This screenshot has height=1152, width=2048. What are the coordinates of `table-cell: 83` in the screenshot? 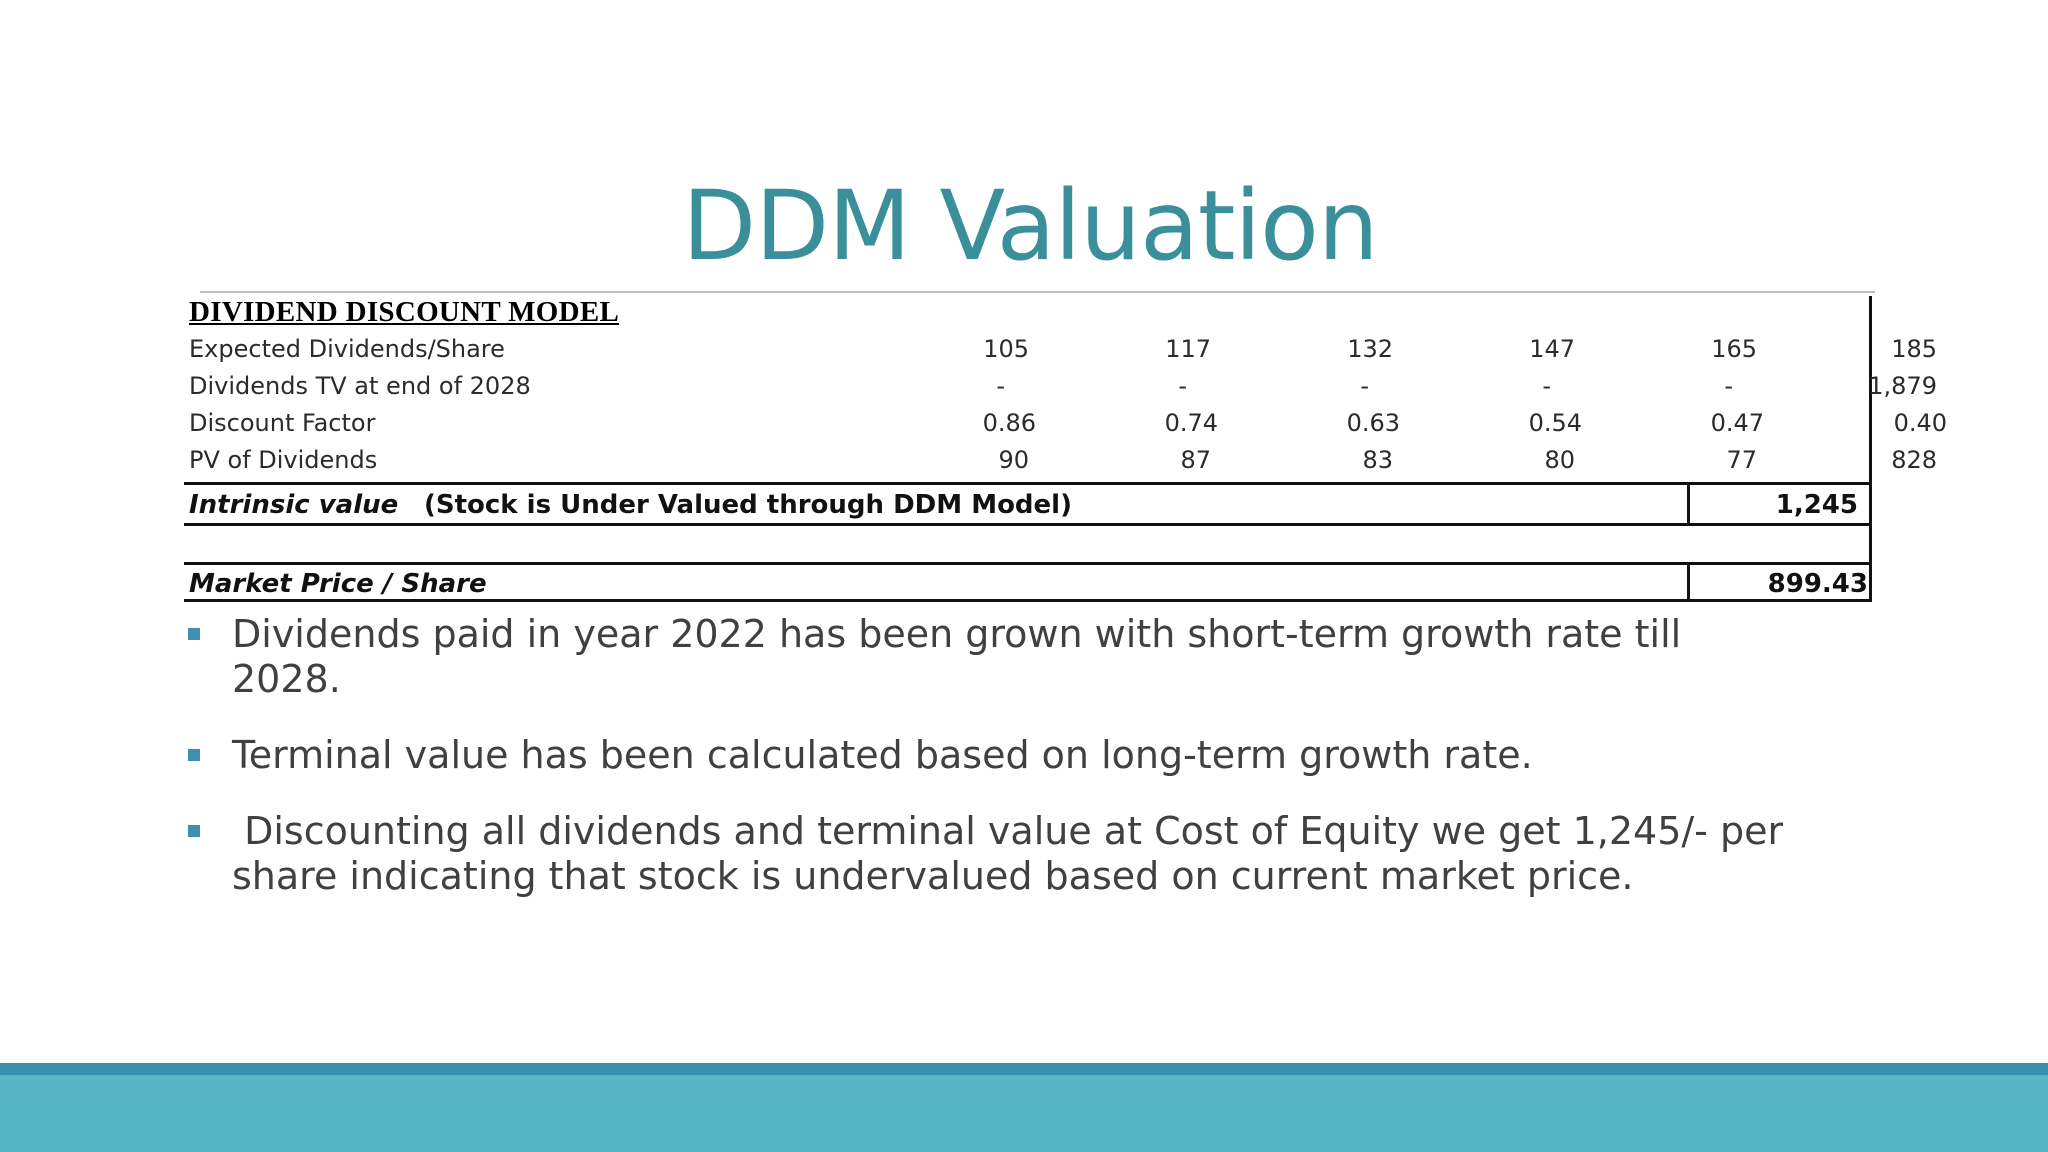 It's located at (1377, 460).